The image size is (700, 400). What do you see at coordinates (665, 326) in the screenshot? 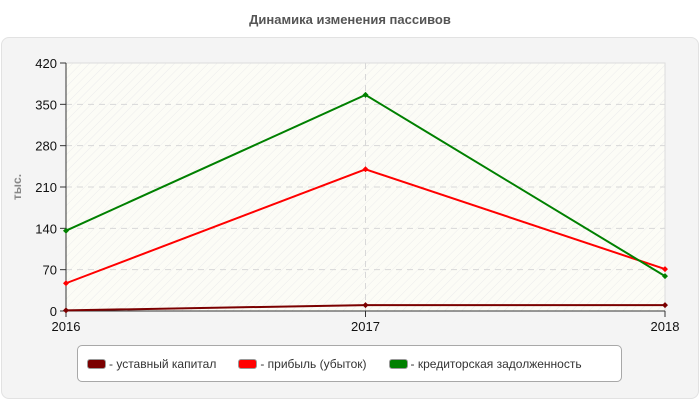
I see `x-tick-label: 2018` at bounding box center [665, 326].